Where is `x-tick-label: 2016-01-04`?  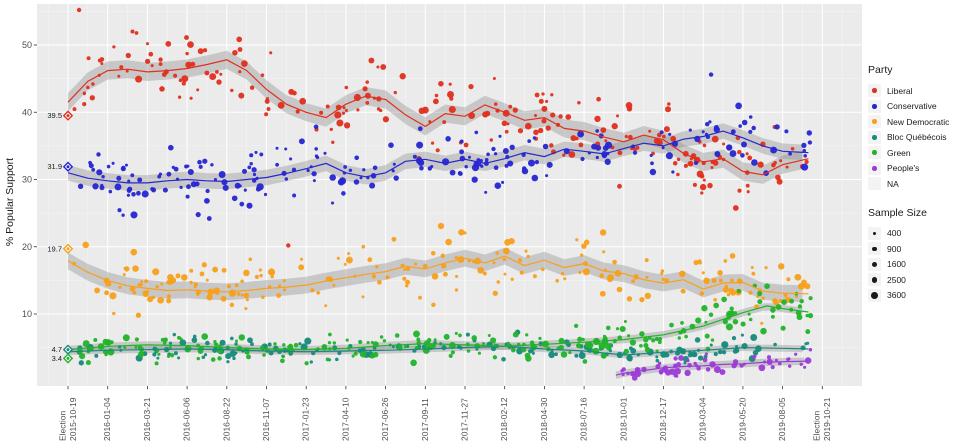
x-tick-label: 2016-01-04 is located at coordinates (107, 419).